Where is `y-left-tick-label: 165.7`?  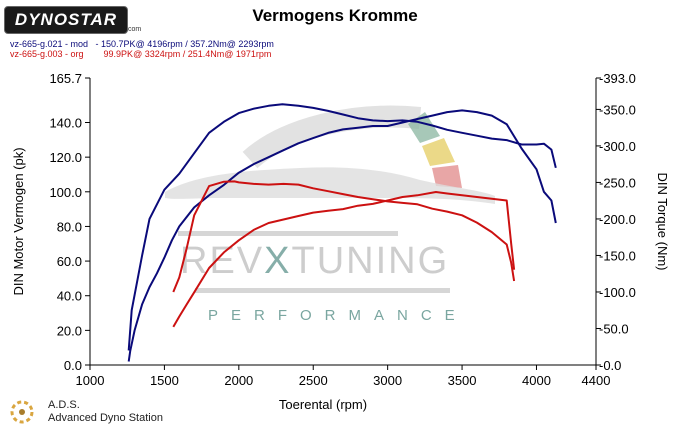
y-left-tick-label: 165.7 is located at coordinates (65, 78).